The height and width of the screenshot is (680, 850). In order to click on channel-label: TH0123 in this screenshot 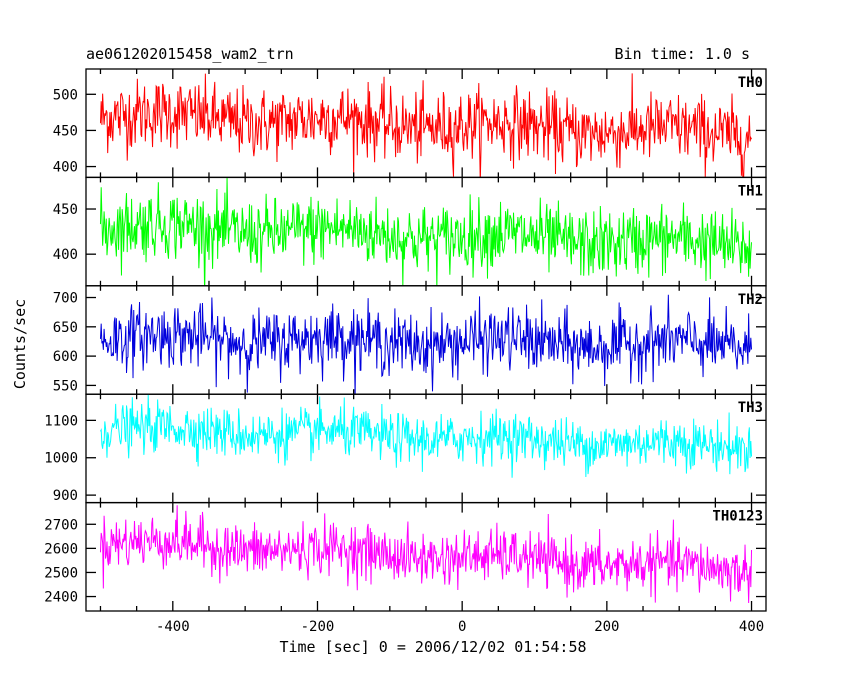, I will do `click(737, 517)`.